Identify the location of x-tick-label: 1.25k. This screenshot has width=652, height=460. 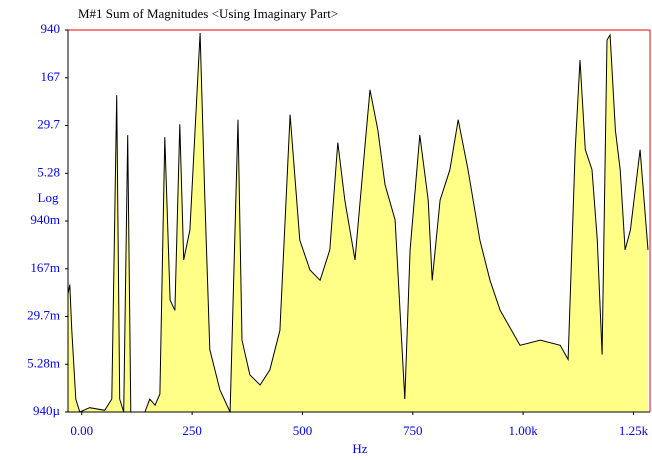
(634, 430).